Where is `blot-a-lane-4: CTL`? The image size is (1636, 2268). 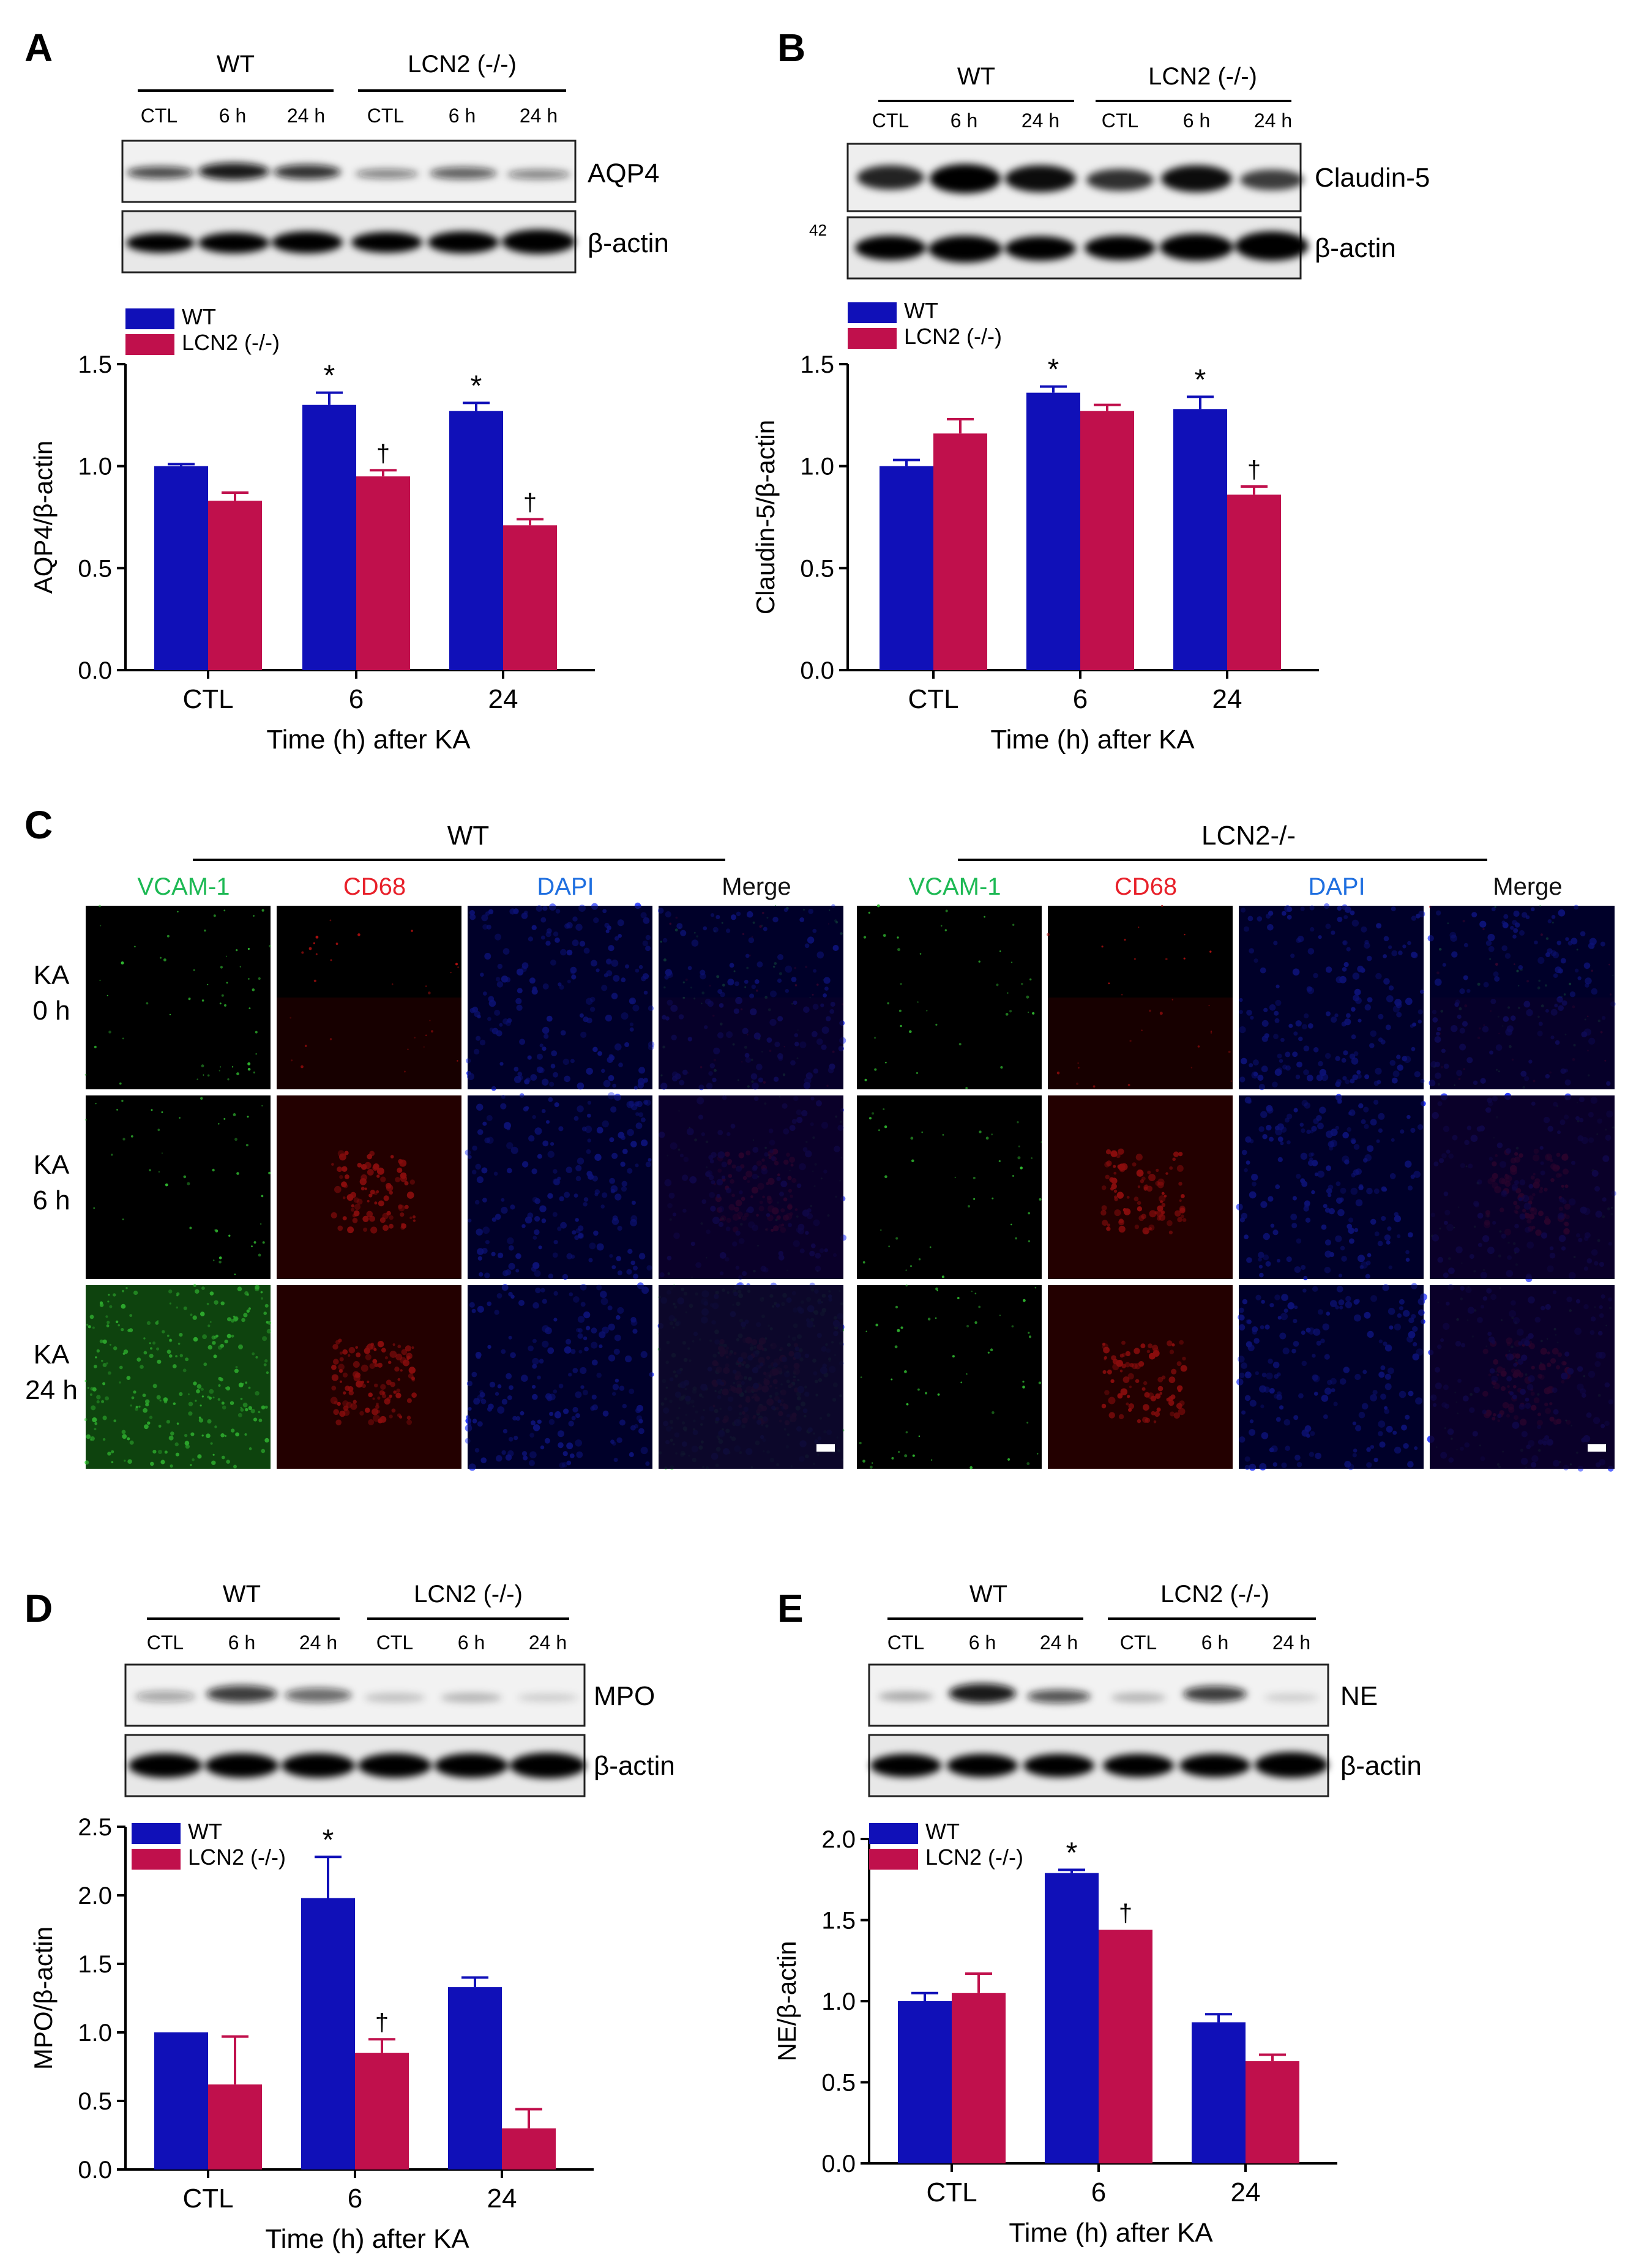
blot-a-lane-4: CTL is located at coordinates (386, 116).